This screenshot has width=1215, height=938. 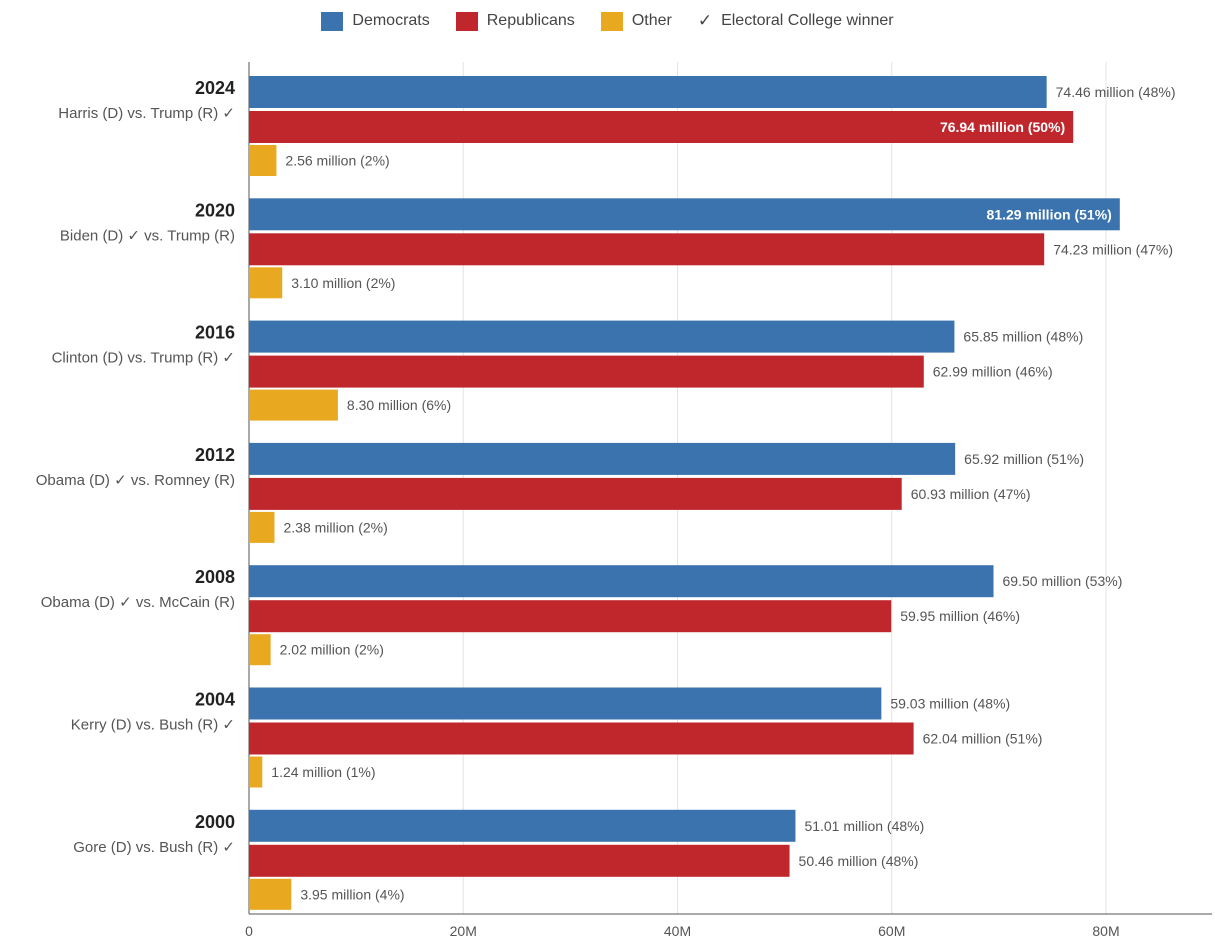 I want to click on bar-label-2008-democrats: 69.50 million (53%), so click(x=1063, y=581).